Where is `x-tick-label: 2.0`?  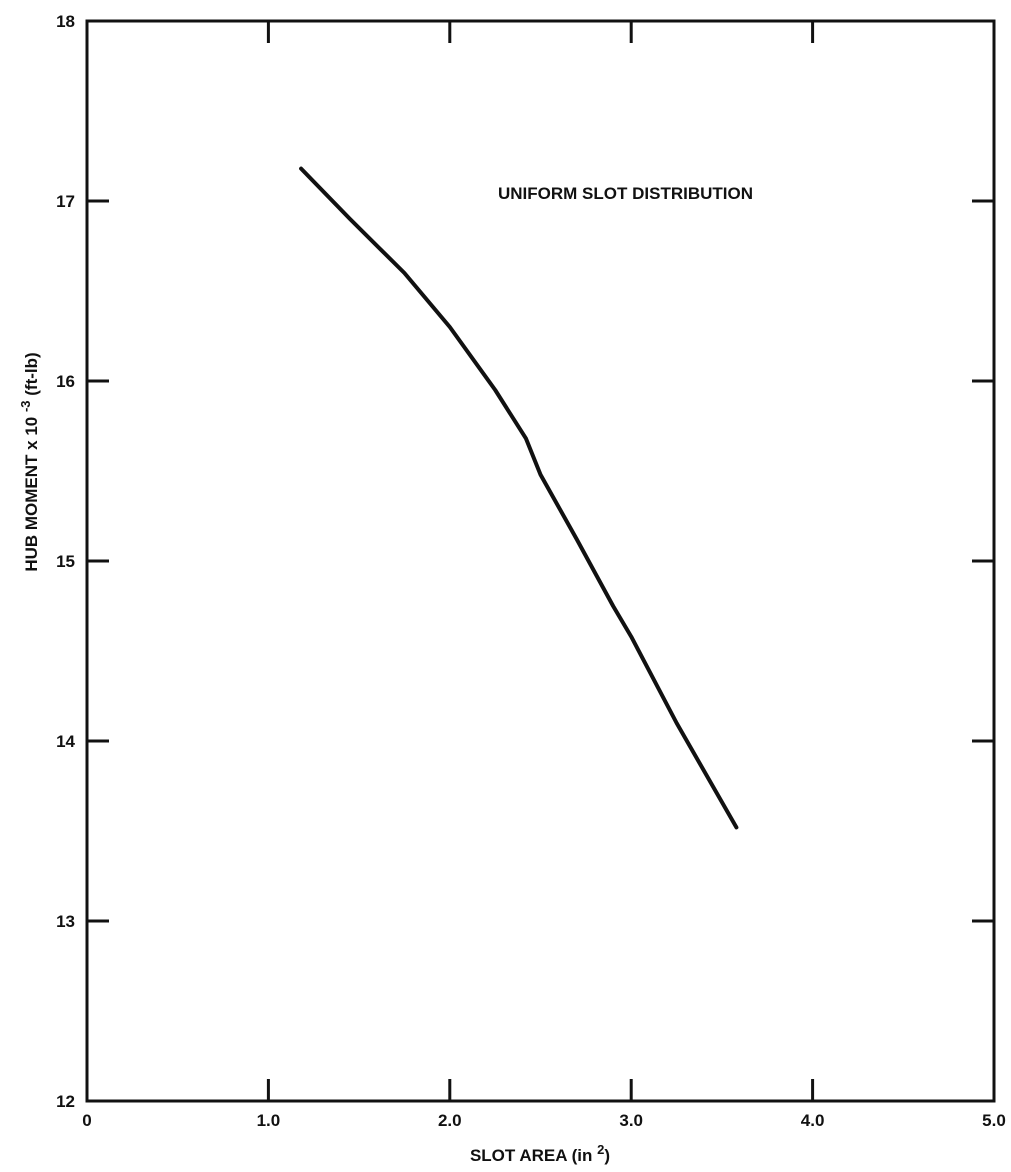
x-tick-label: 2.0 is located at coordinates (450, 1120).